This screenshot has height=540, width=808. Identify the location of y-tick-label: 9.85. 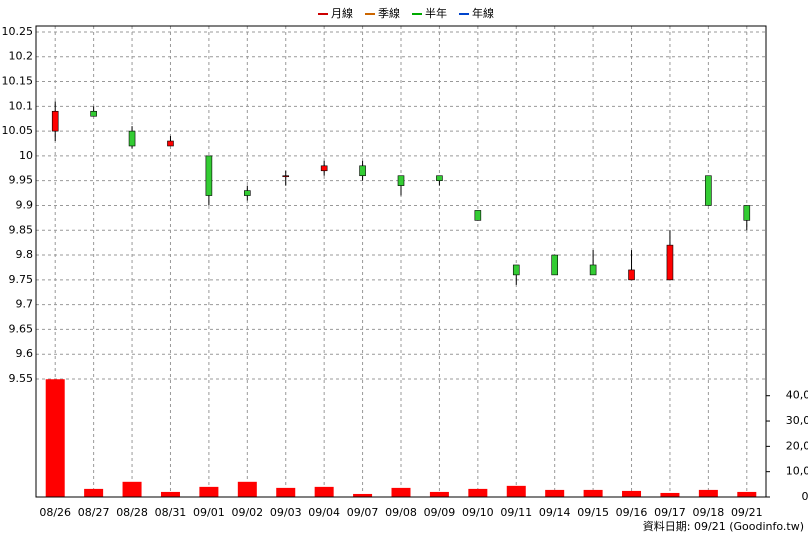
(21, 229).